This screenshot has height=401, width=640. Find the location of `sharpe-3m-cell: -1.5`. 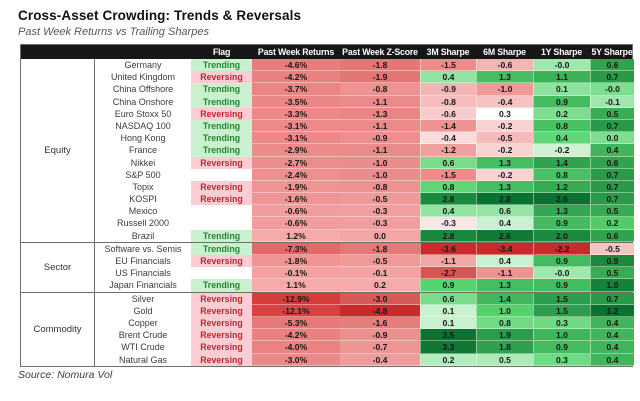

sharpe-3m-cell: -1.5 is located at coordinates (448, 174).